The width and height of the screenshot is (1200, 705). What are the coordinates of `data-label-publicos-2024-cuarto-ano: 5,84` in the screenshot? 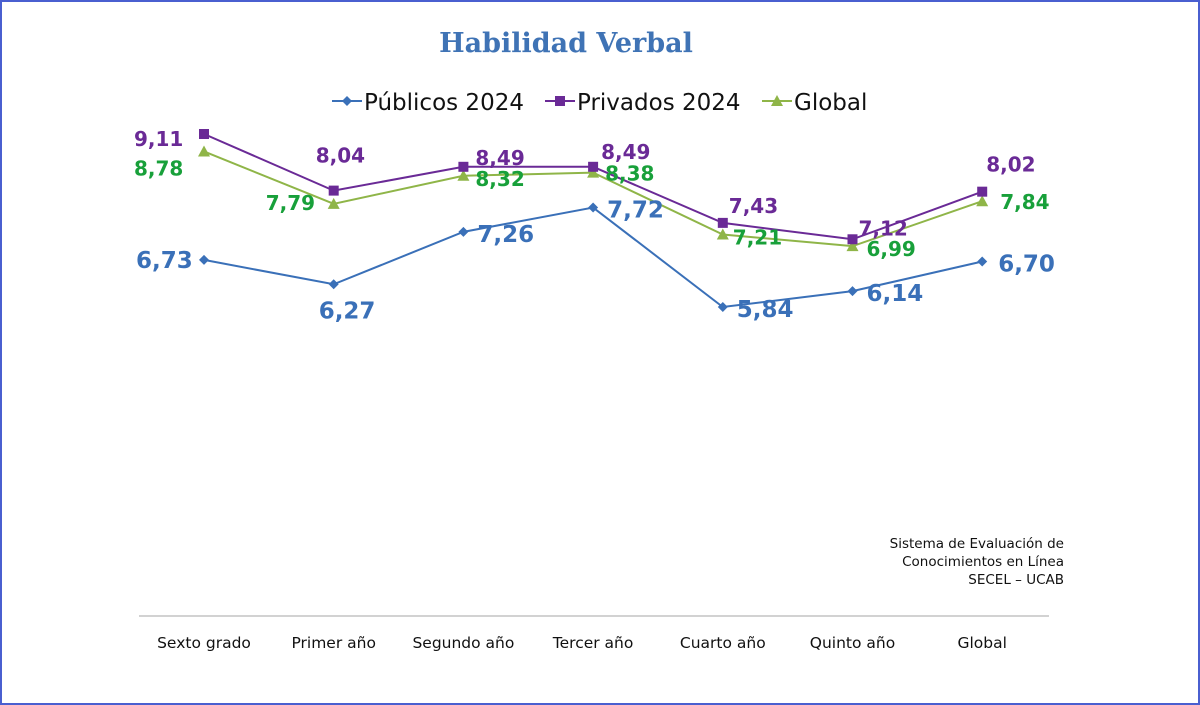 It's located at (765, 310).